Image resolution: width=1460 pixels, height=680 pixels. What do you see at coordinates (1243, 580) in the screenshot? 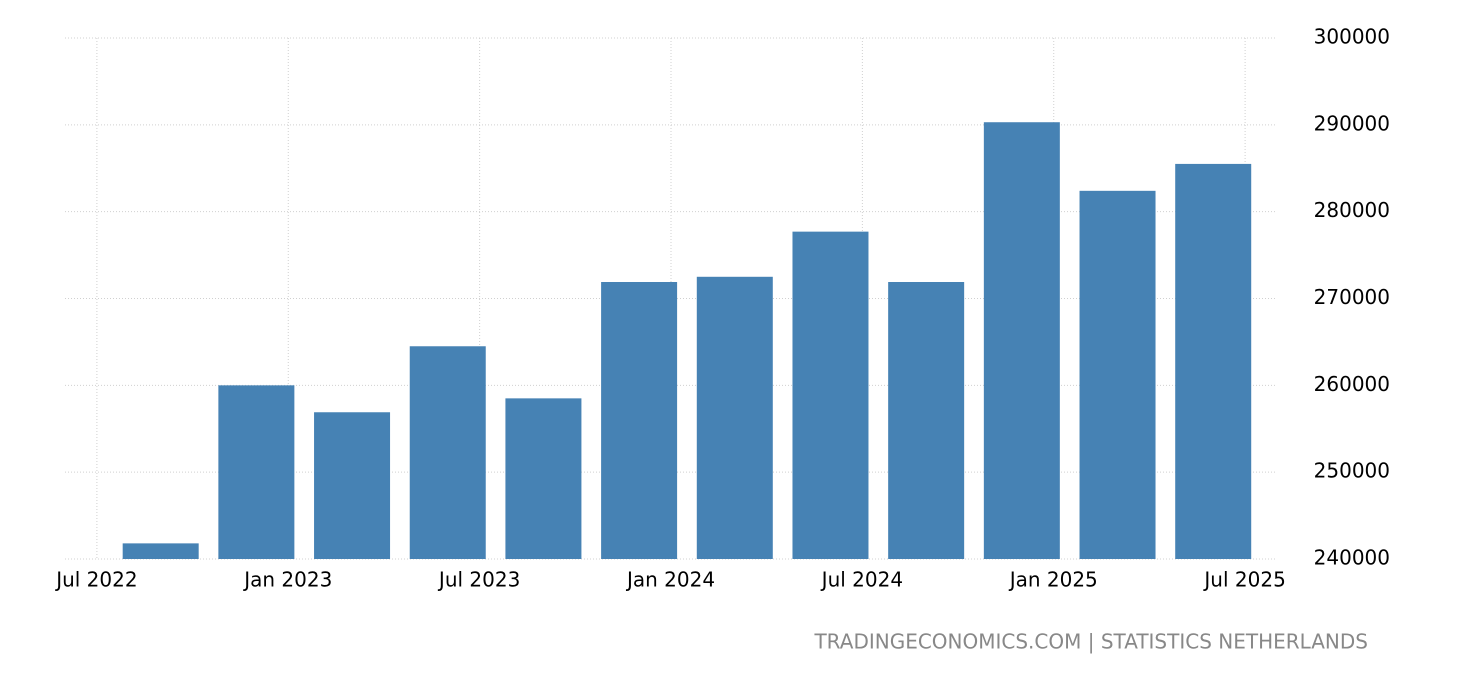
I see `x-tick-label: Jul 2025` at bounding box center [1243, 580].